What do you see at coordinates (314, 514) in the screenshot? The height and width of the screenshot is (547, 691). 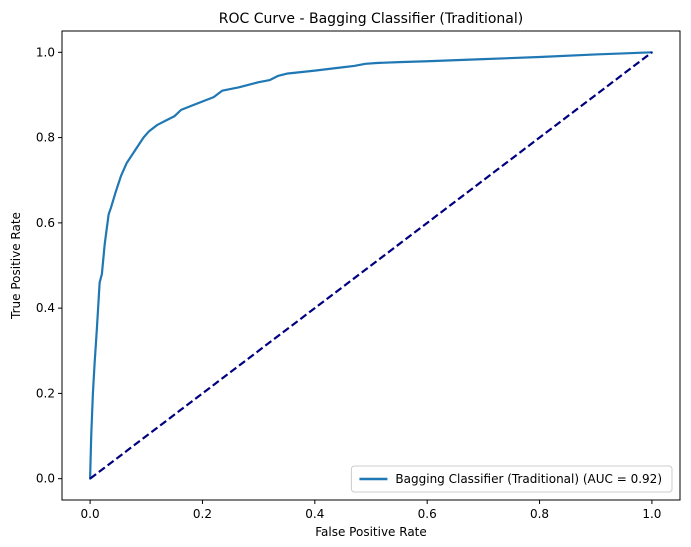 I see `x-tick-label: 0.4` at bounding box center [314, 514].